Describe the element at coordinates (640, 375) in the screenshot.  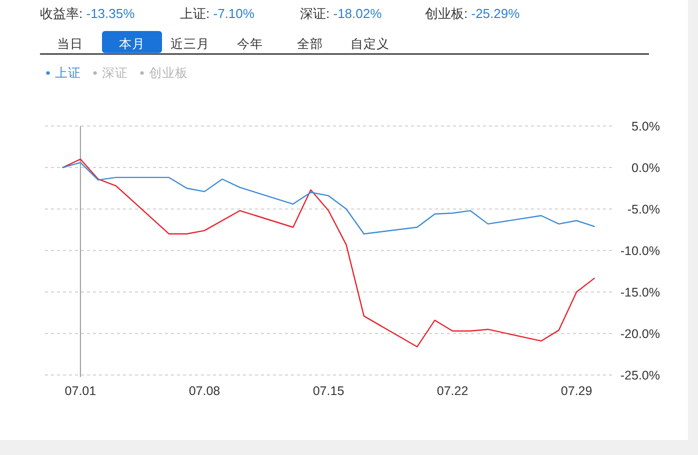
I see `y-tick-label: -25.0%` at that location.